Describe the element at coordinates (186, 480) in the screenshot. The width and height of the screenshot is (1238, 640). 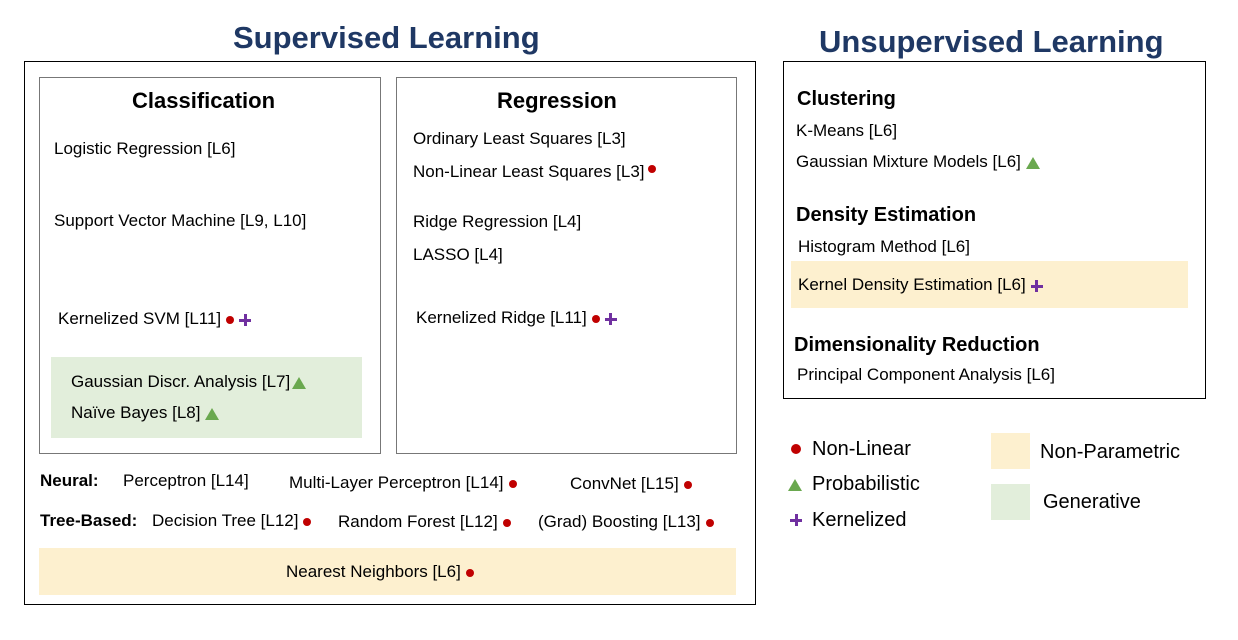
I see `perceptron: Perceptron [L14]` at that location.